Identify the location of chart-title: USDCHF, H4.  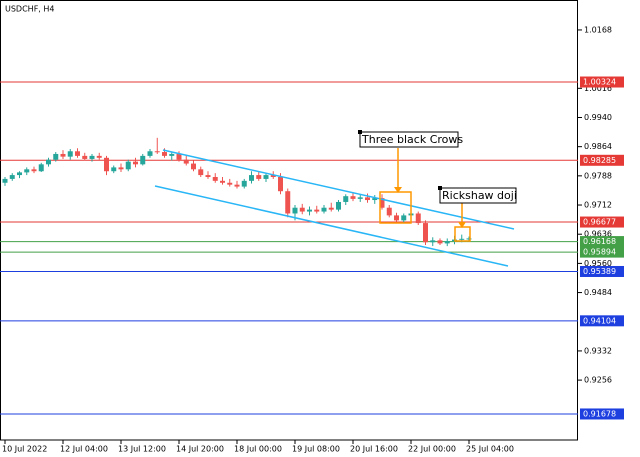
(30, 9).